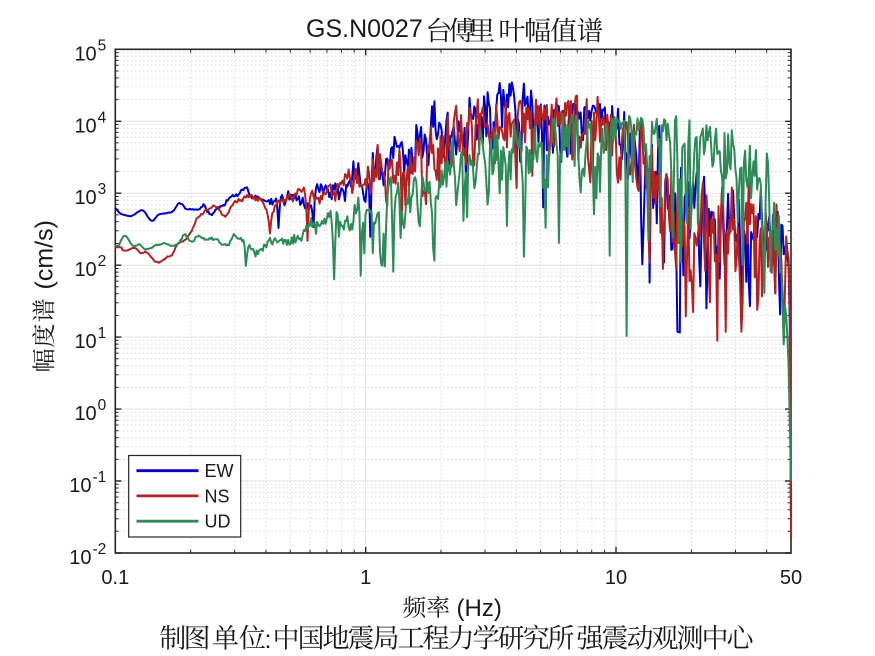 The height and width of the screenshot is (656, 875). What do you see at coordinates (217, 496) in the screenshot?
I see `svg-text: NS` at bounding box center [217, 496].